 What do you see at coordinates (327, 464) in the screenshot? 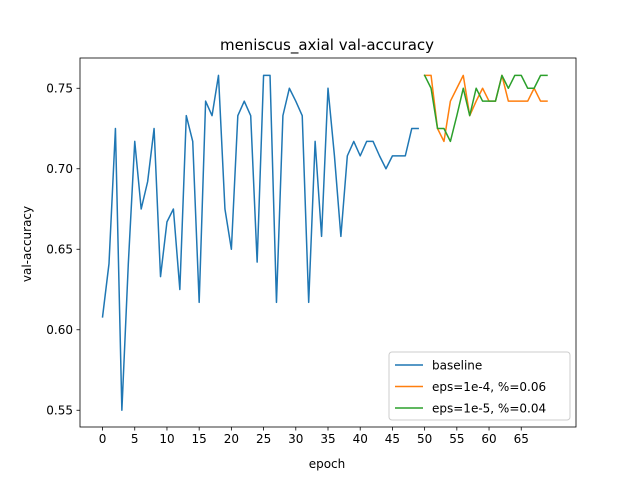
I see `x-axis-label: epoch` at bounding box center [327, 464].